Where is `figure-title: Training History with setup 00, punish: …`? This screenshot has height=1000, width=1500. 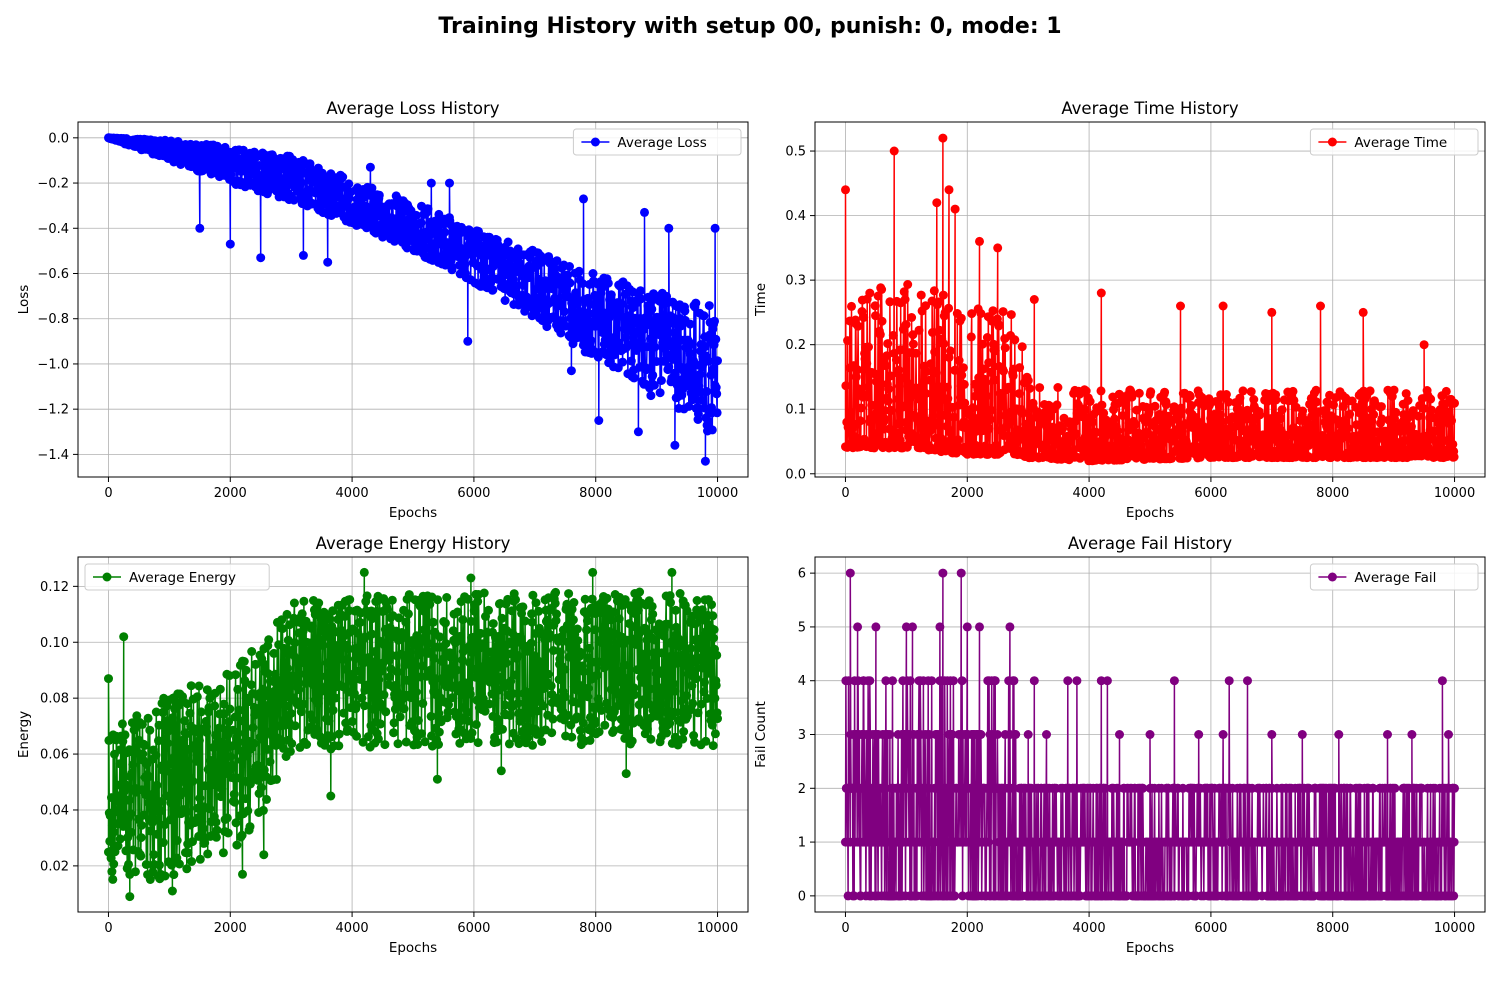
figure-title: Training History with setup 00, punish: … is located at coordinates (750, 26).